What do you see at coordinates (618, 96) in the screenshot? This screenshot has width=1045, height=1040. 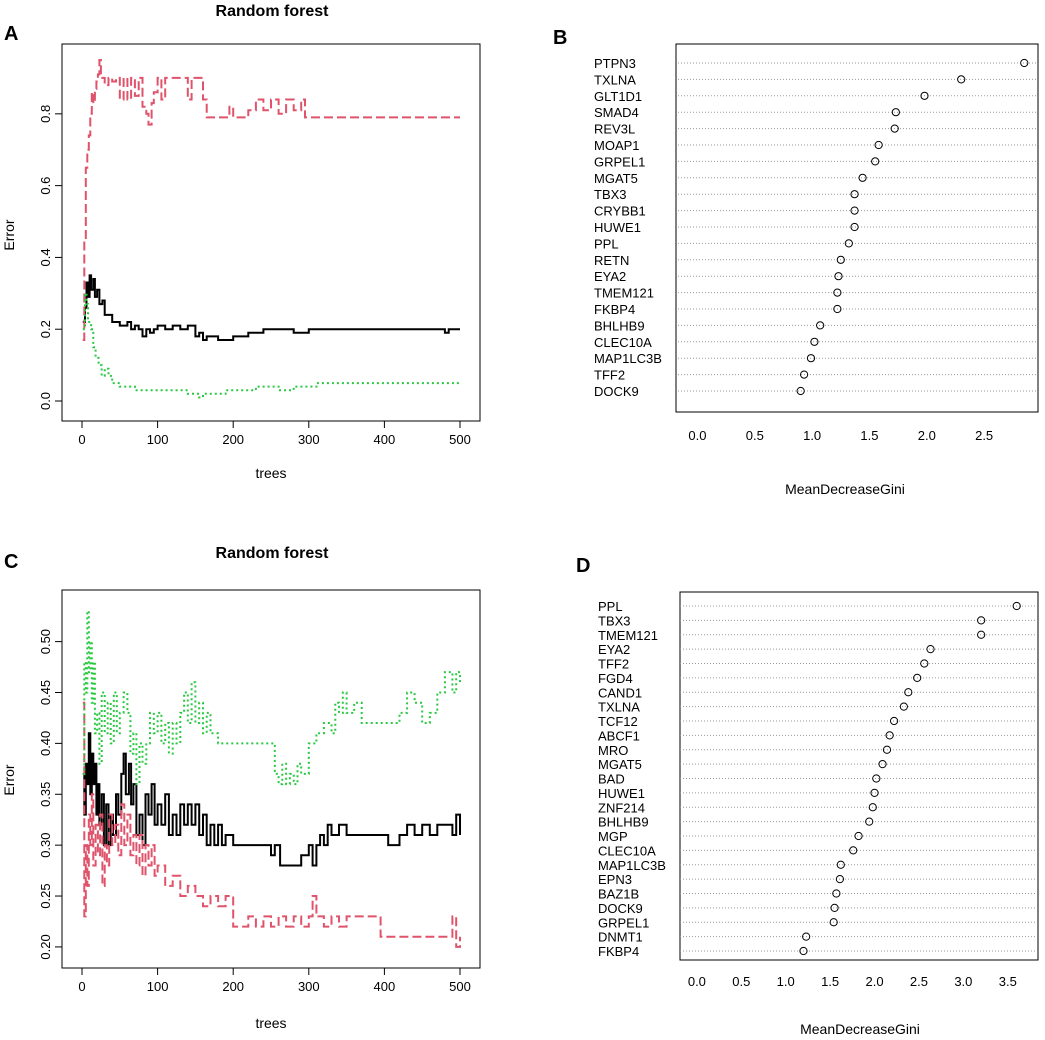 I see `gene-label: GLT1D1` at bounding box center [618, 96].